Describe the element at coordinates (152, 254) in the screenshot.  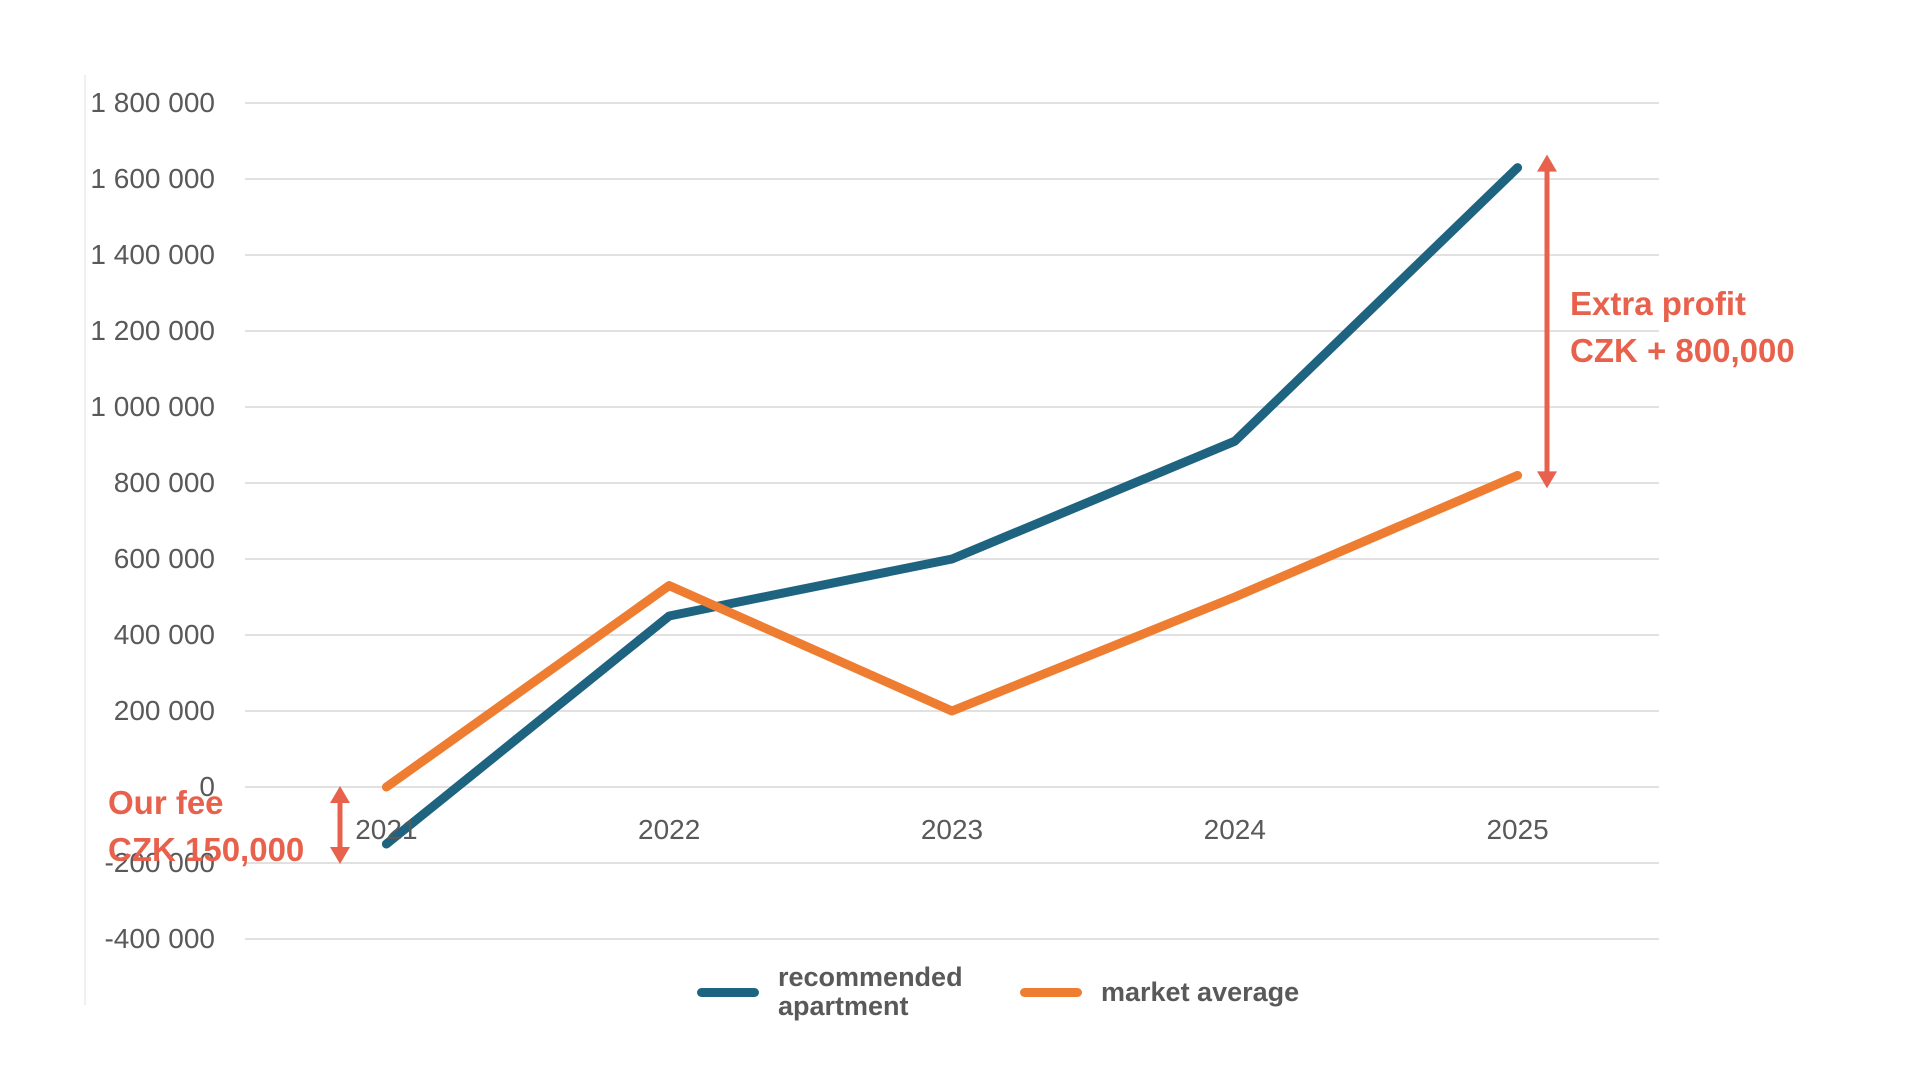
I see `y-tick-label: 1 400 000` at that location.